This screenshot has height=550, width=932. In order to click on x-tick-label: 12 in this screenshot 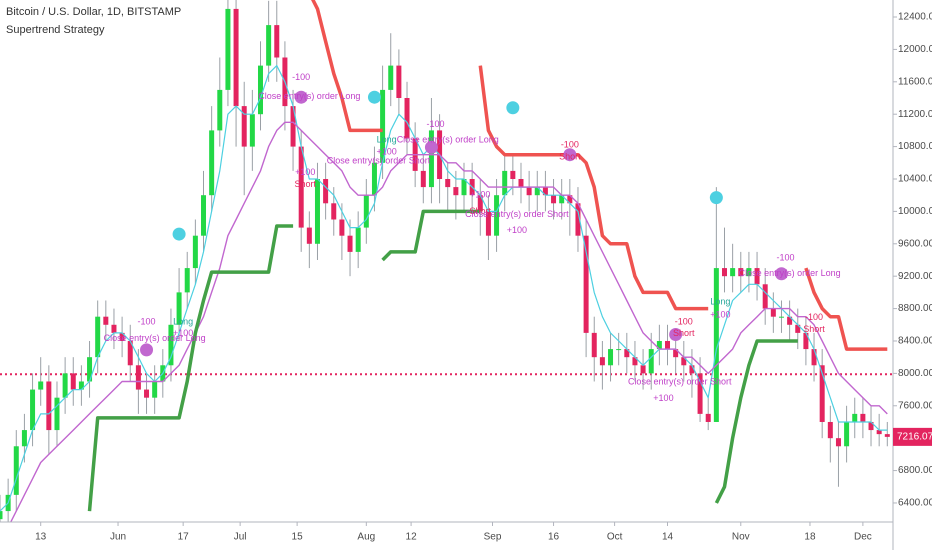, I will do `click(412, 537)`.